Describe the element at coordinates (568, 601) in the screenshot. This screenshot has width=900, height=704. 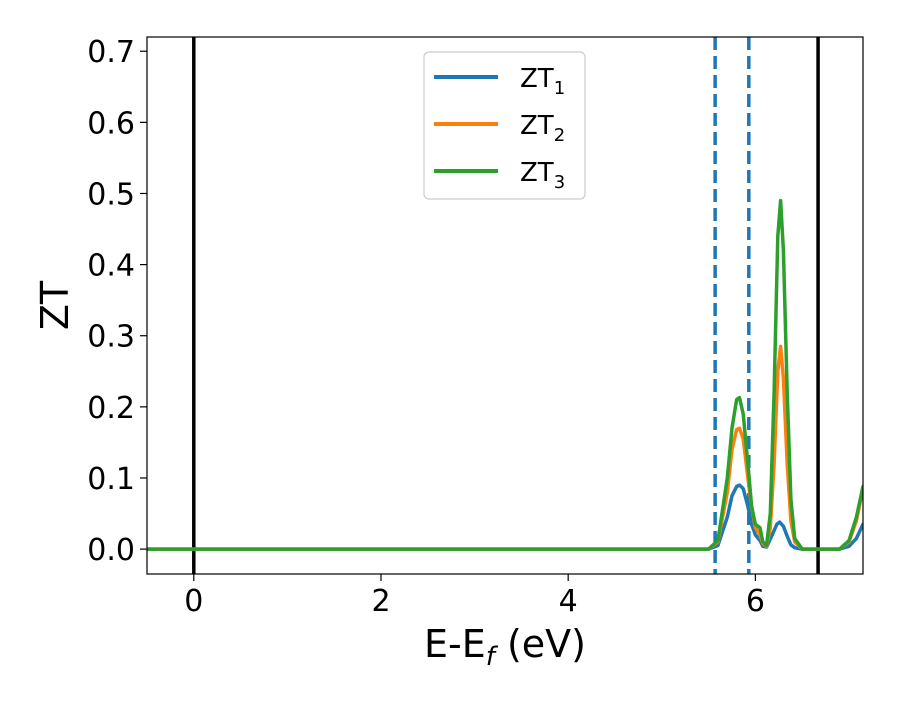
I see `x-tick-label: 4` at that location.